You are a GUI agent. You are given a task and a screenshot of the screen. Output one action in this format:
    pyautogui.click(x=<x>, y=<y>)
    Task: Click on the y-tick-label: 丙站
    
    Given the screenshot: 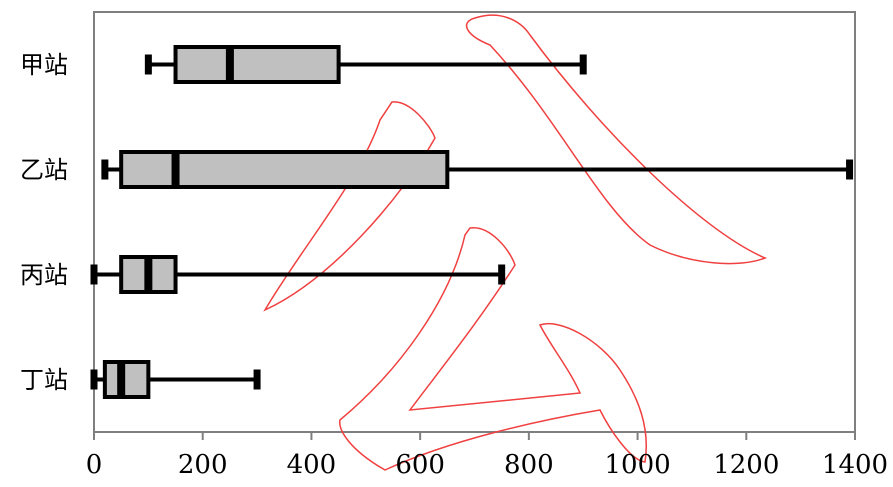 What is the action you would take?
    pyautogui.click(x=44, y=275)
    